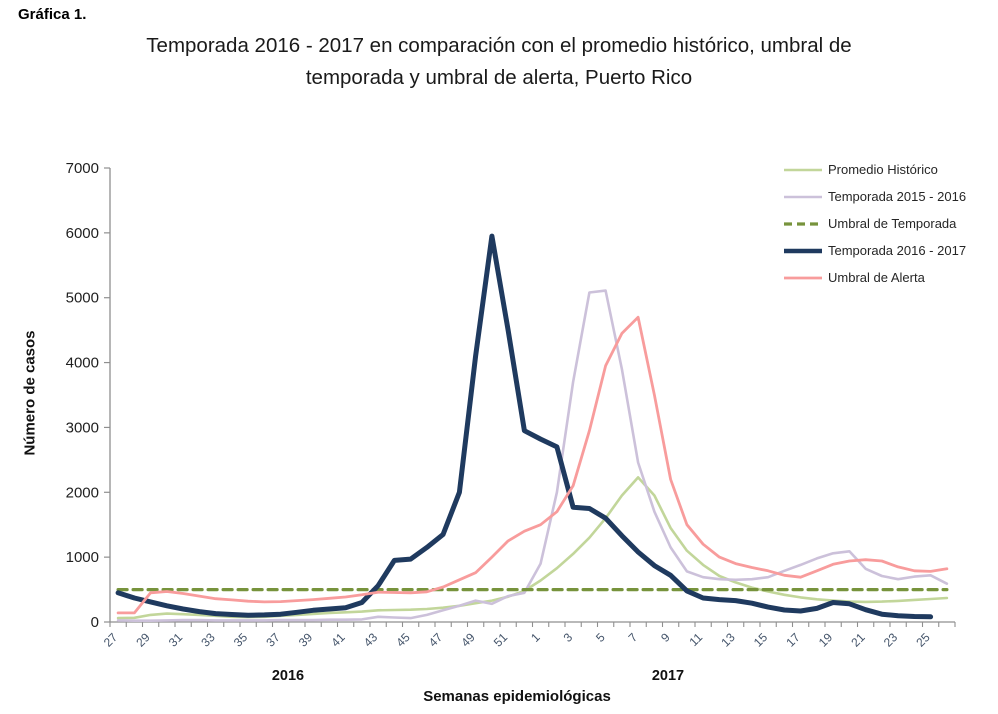 Image resolution: width=998 pixels, height=714 pixels. Describe the element at coordinates (306, 640) in the screenshot. I see `x-tick-label: 39` at that location.